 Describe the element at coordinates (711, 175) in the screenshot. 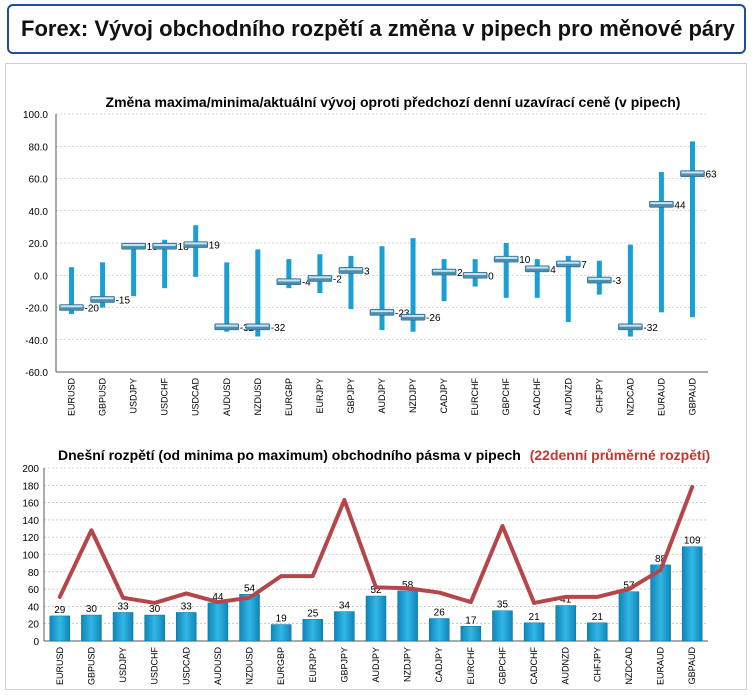

I see `chart1-value-label: 63` at that location.